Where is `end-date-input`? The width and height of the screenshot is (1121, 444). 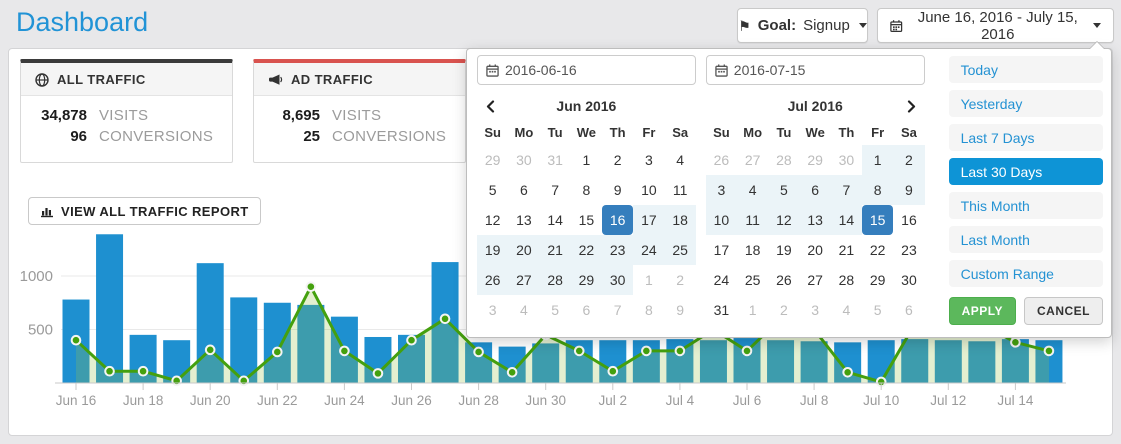 end-date-input is located at coordinates (815, 70).